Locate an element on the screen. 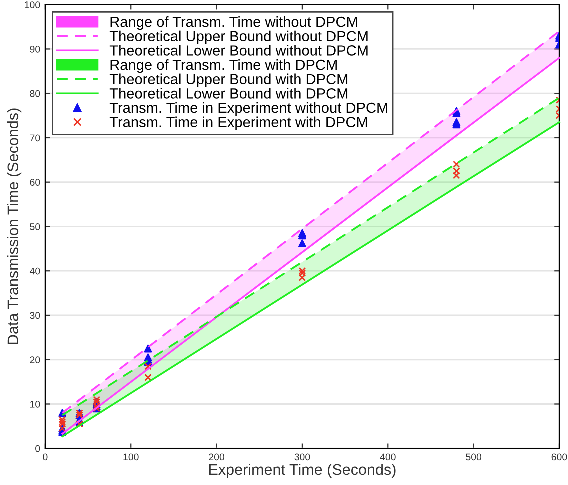  x-tick-label: 200 is located at coordinates (217, 457).